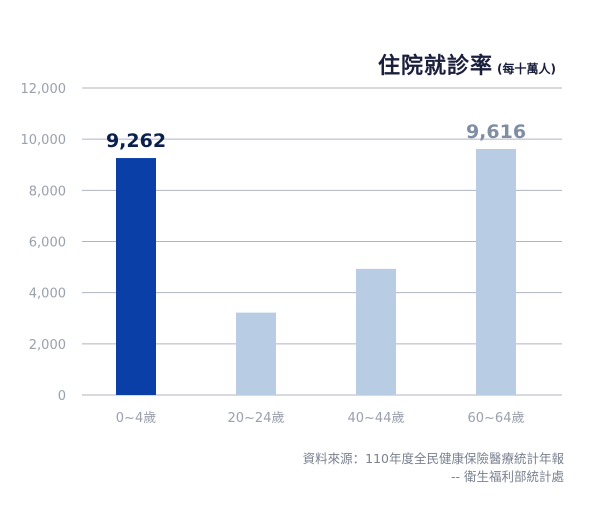 The height and width of the screenshot is (516, 600). What do you see at coordinates (433, 468) in the screenshot?
I see `source-note: 資料來源：110年度全民健康保險醫療統計年報 -- 衛生福利部統計處` at bounding box center [433, 468].